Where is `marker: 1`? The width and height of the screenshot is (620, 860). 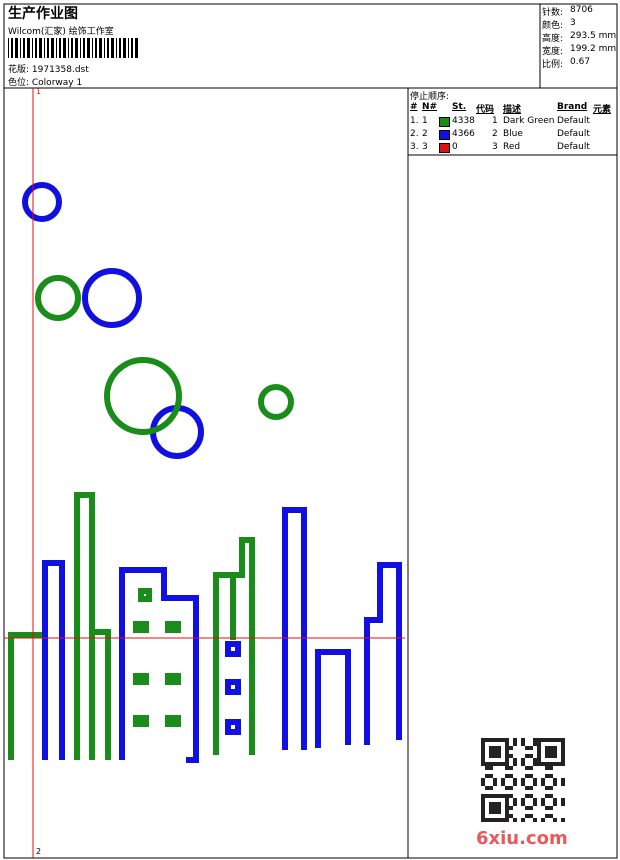 marker: 1 is located at coordinates (39, 91).